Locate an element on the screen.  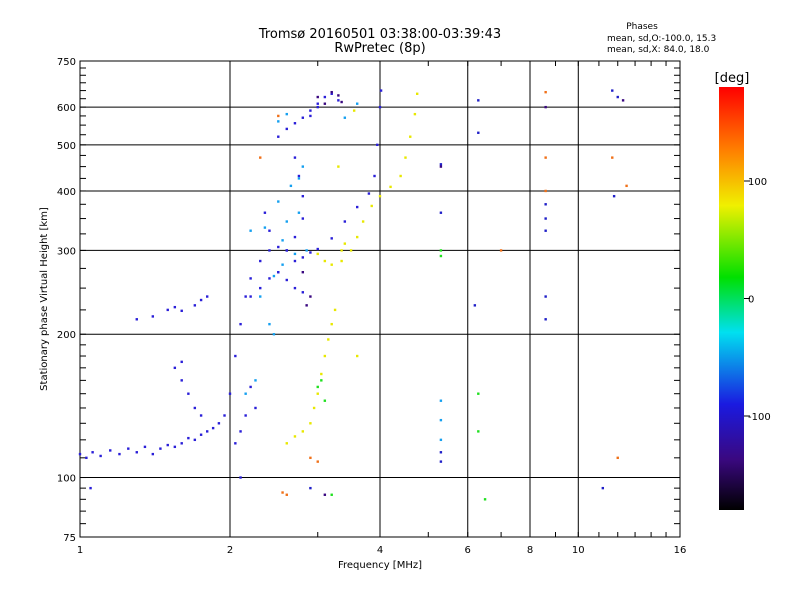
y-tick-label: 400 is located at coordinates (66, 192).